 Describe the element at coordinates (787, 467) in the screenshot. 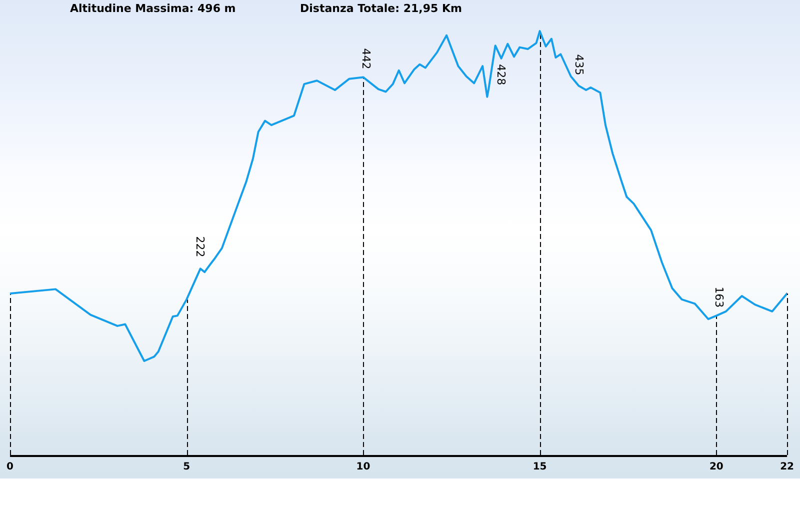

I see `x-tick-label: 22` at that location.